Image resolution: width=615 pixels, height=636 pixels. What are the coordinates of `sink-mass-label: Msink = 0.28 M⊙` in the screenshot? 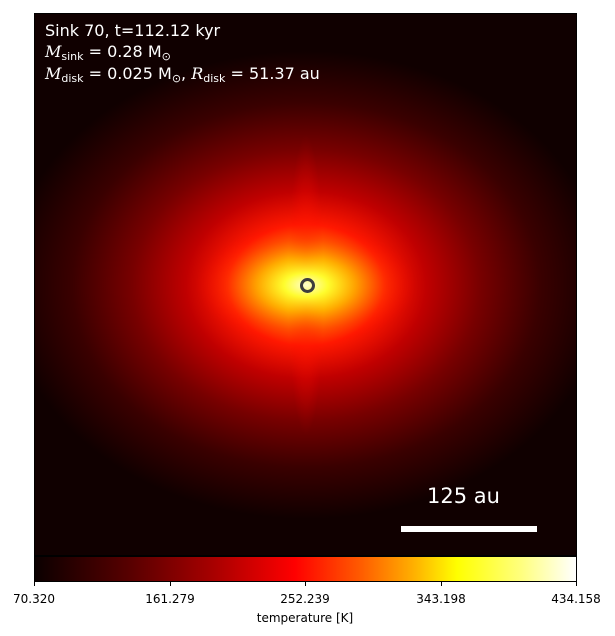 It's located at (108, 54).